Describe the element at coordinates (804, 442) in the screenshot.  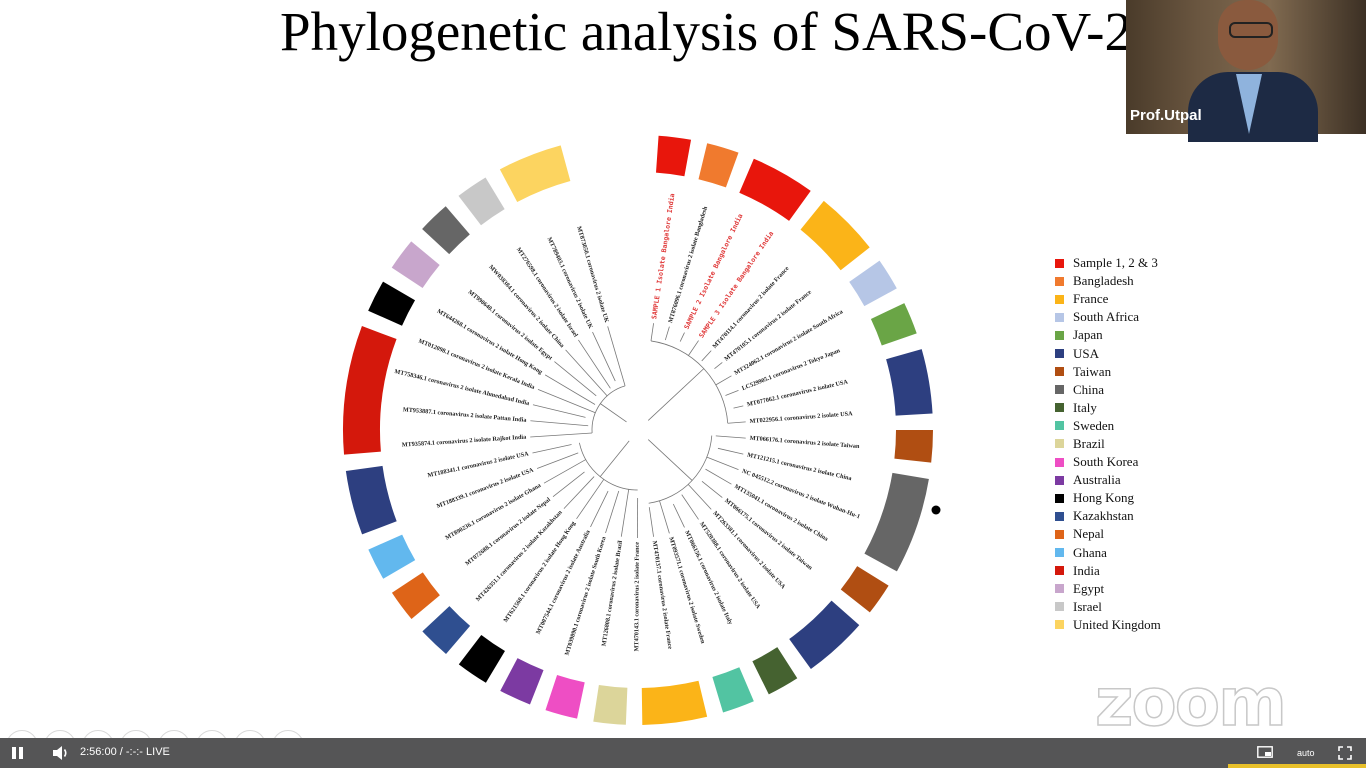
I see `leaf-label: MT066176.1 coronavirus 2 isolate Taiwan` at that location.